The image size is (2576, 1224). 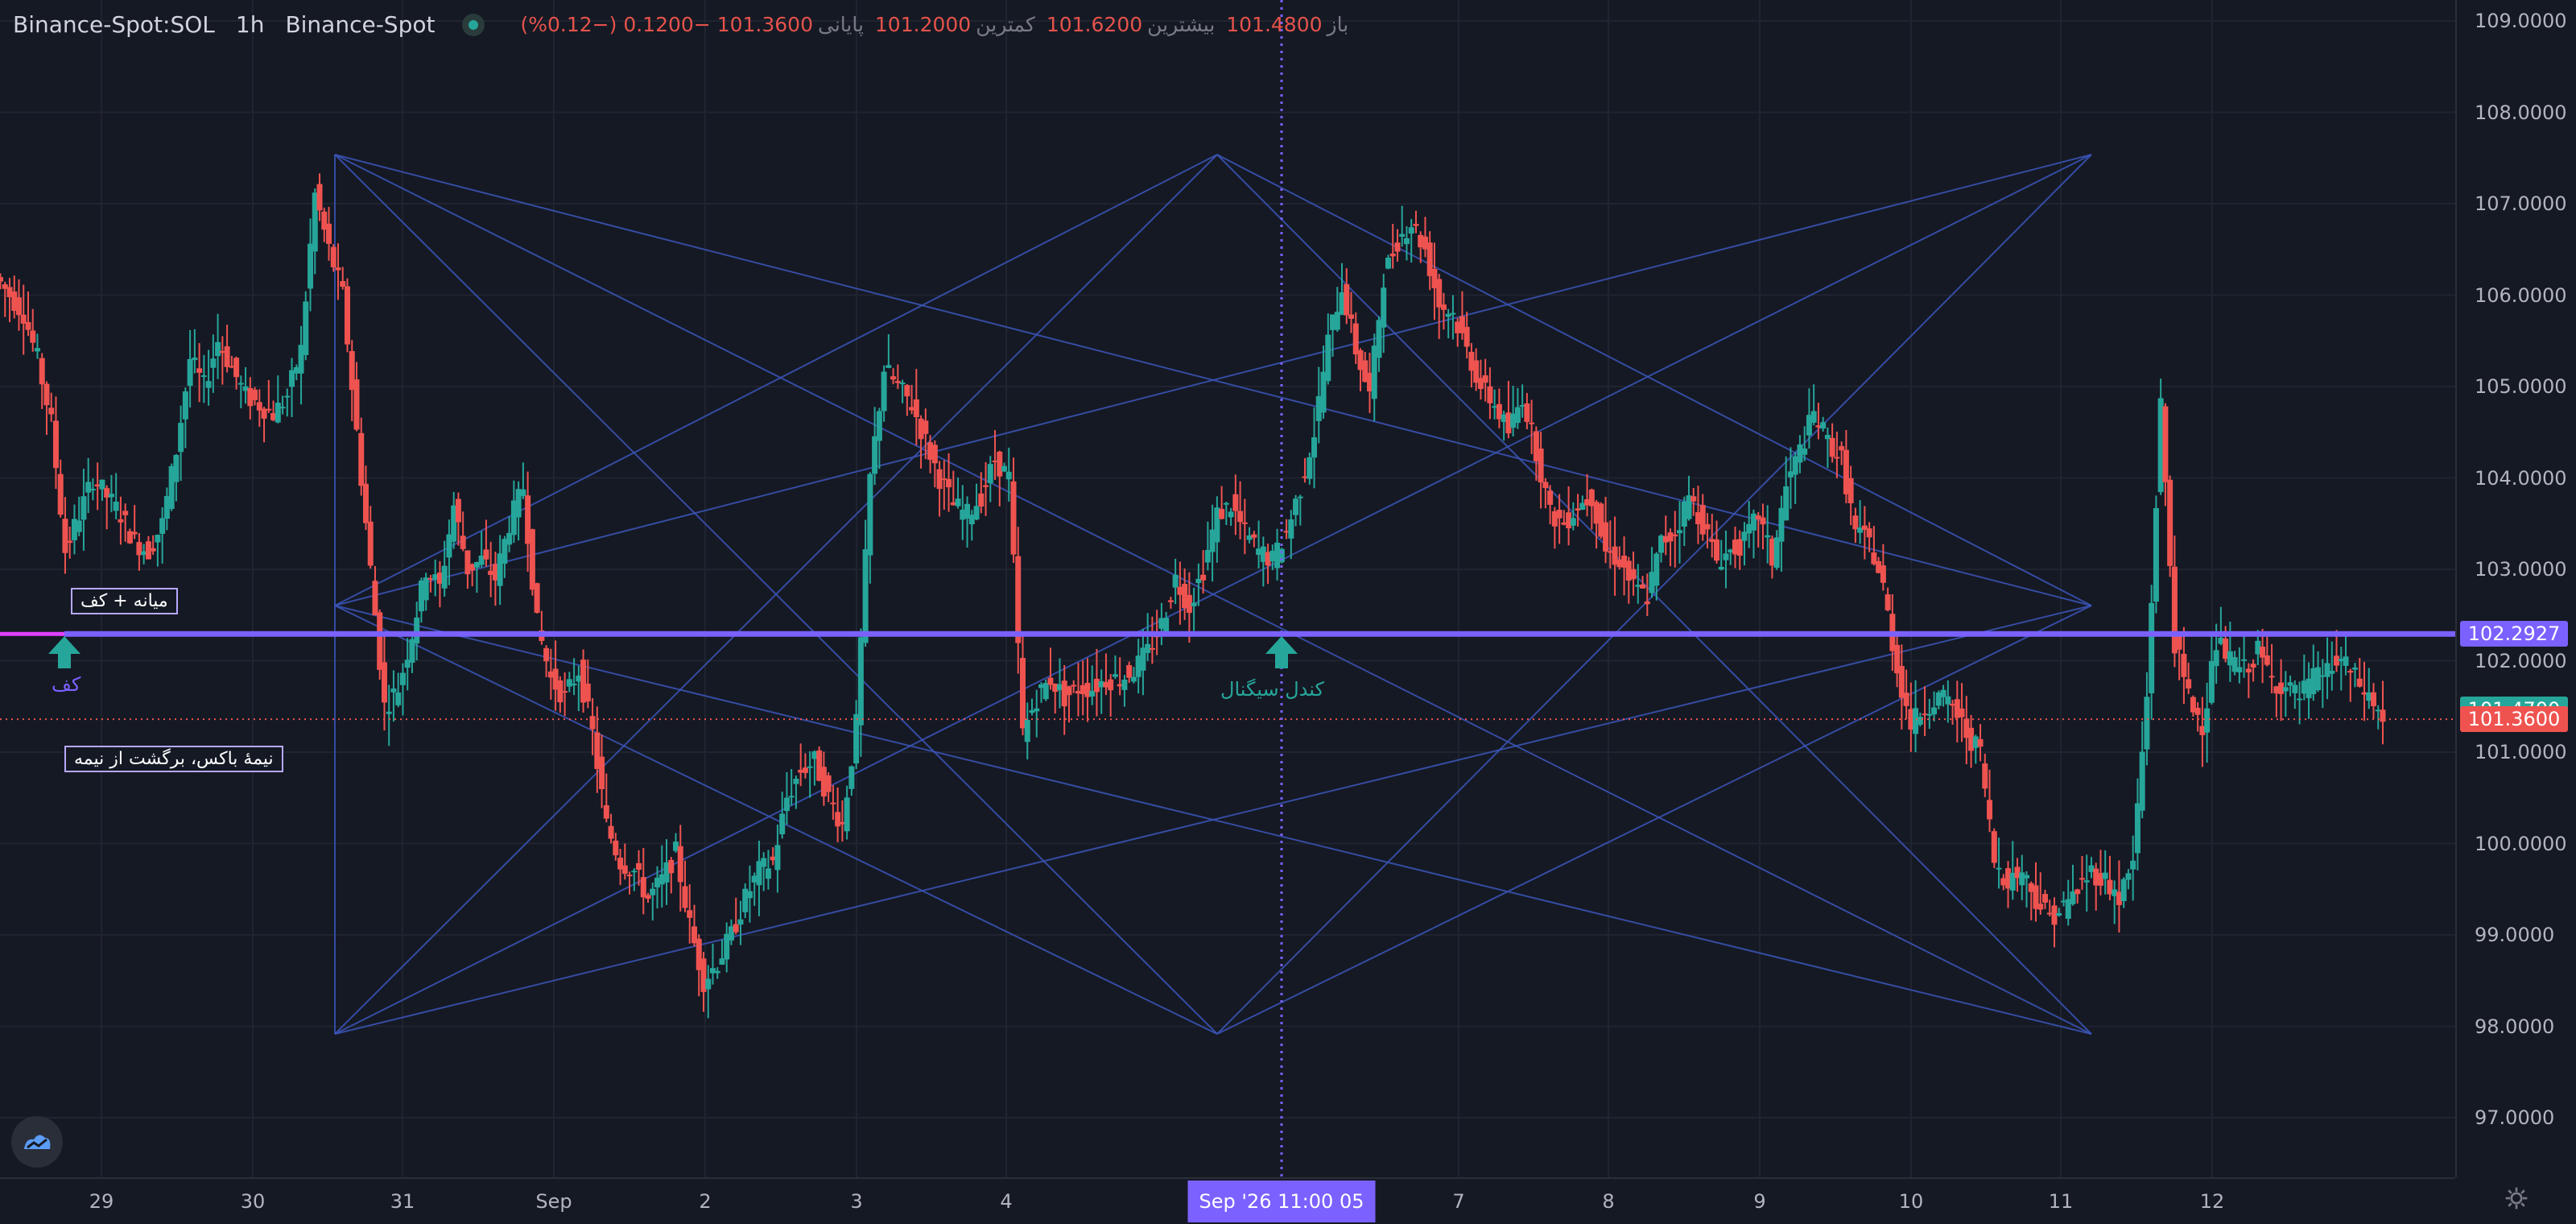 I want to click on pattern-line, so click(x=1654, y=820).